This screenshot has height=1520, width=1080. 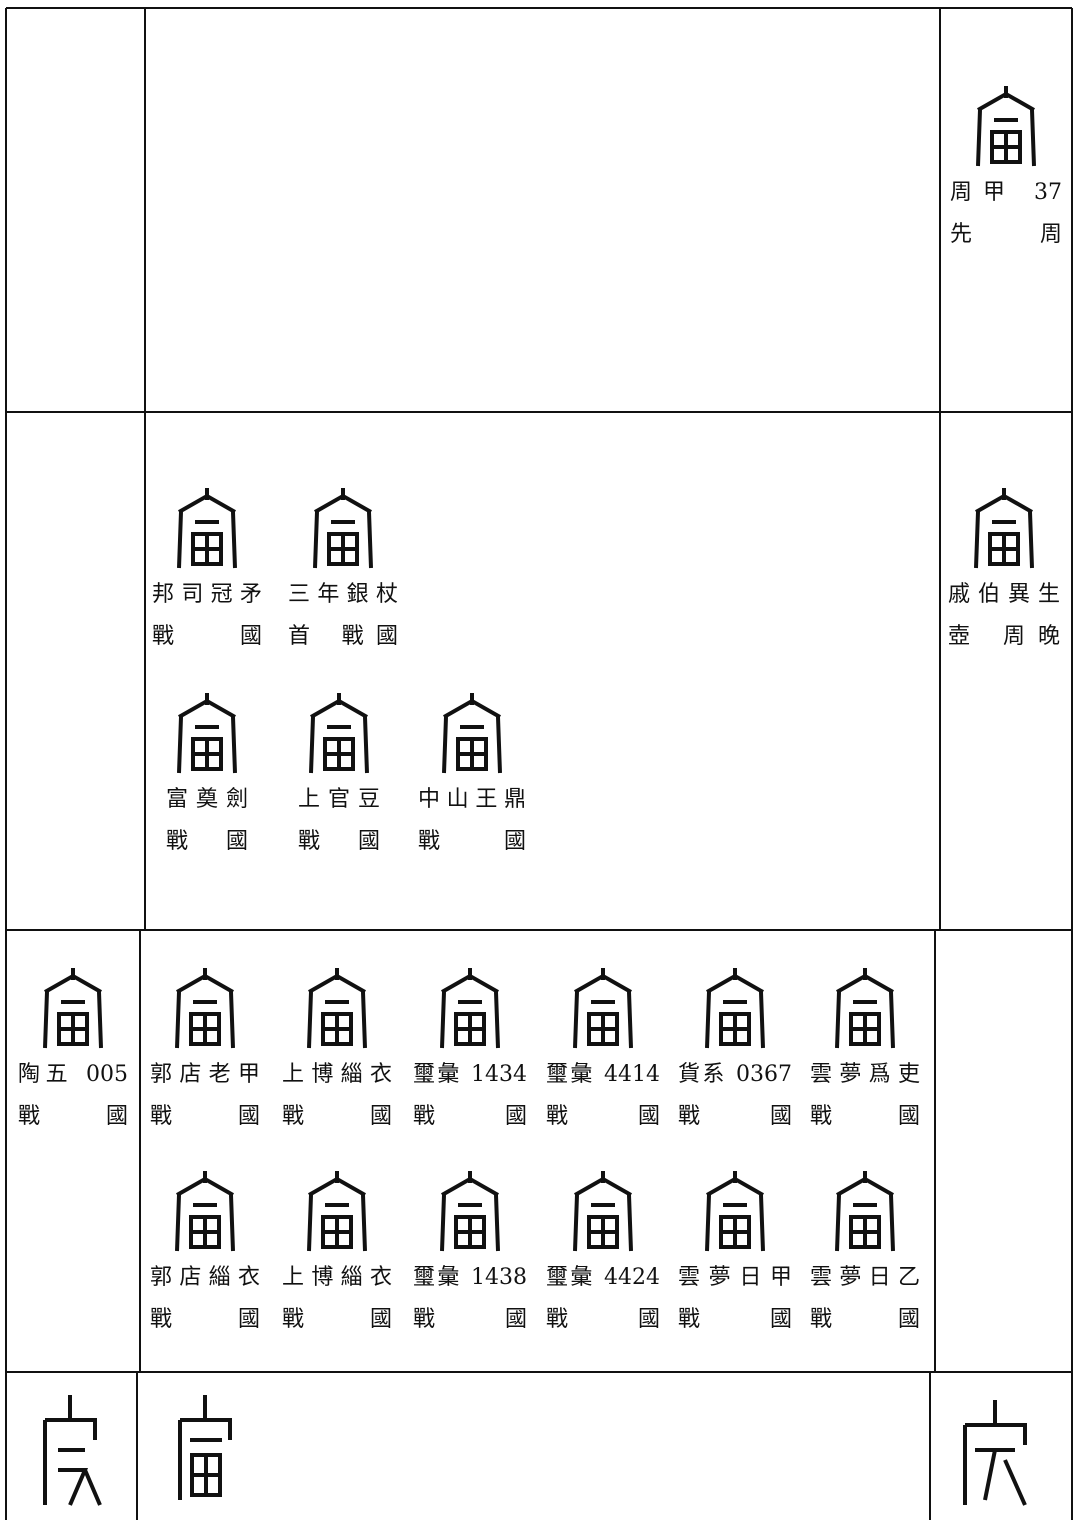 I want to click on source-label: 上官豆, so click(x=339, y=799).